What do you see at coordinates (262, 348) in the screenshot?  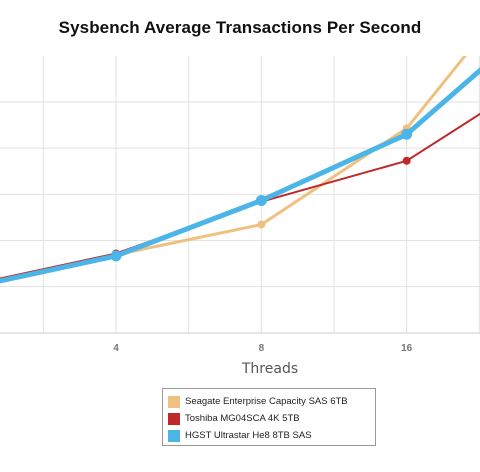 I see `x-tick-label: 8` at bounding box center [262, 348].